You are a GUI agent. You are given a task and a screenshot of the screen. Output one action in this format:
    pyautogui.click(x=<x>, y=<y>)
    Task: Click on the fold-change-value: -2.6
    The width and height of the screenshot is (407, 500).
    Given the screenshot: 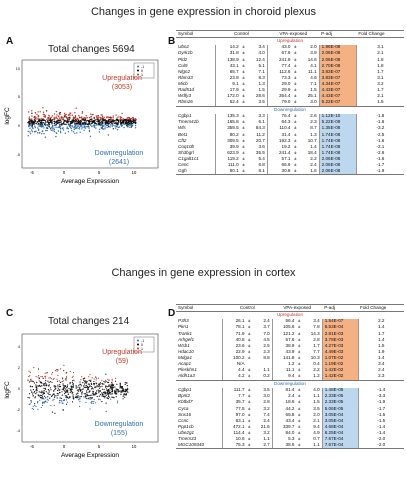 What is the action you would take?
    pyautogui.click(x=379, y=153)
    